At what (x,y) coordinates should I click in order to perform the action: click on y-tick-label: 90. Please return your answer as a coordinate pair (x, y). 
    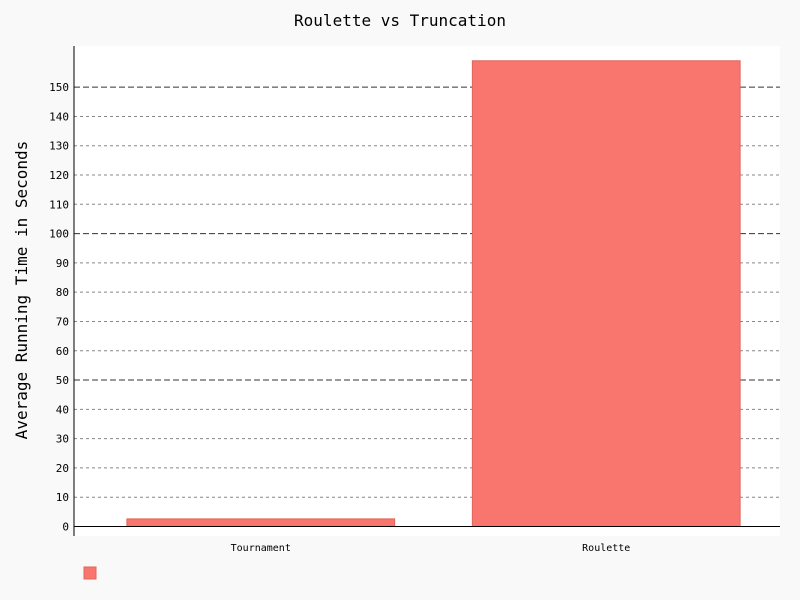
    Looking at the image, I should click on (62, 263).